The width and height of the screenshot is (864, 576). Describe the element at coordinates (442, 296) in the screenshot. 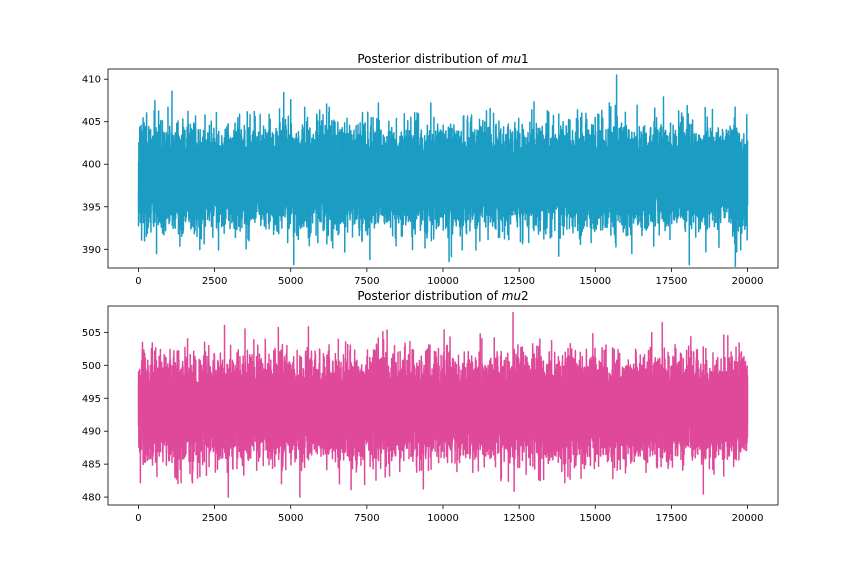

I see `chart-title-mu2: Posterior distribution of mu2` at that location.